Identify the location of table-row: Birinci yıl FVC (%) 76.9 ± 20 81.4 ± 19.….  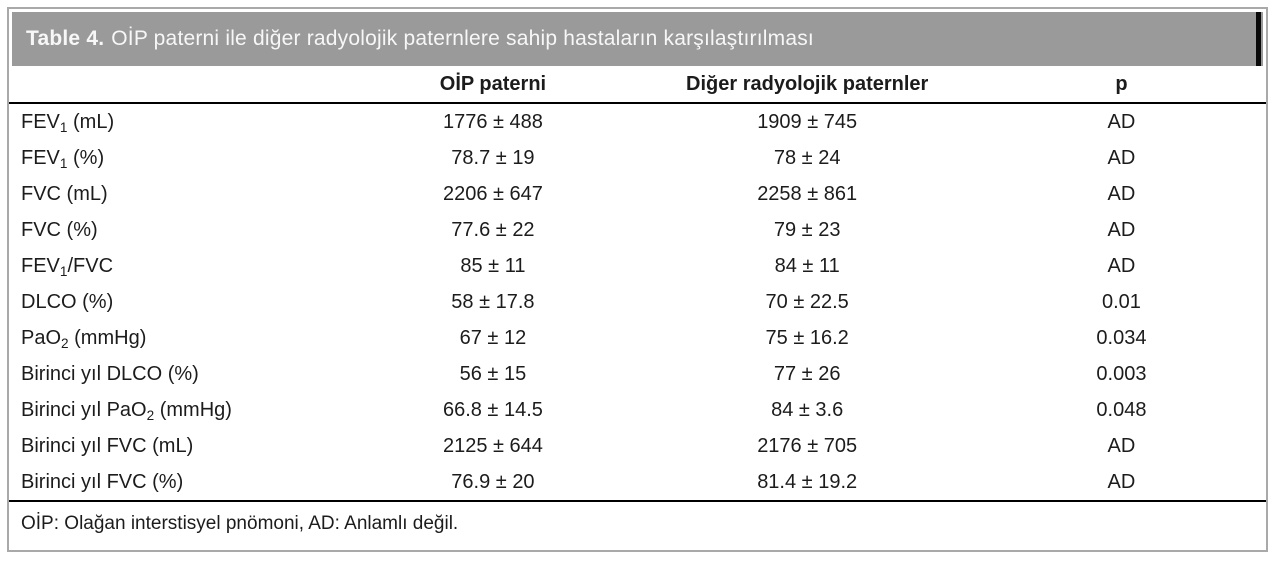
(637, 482).